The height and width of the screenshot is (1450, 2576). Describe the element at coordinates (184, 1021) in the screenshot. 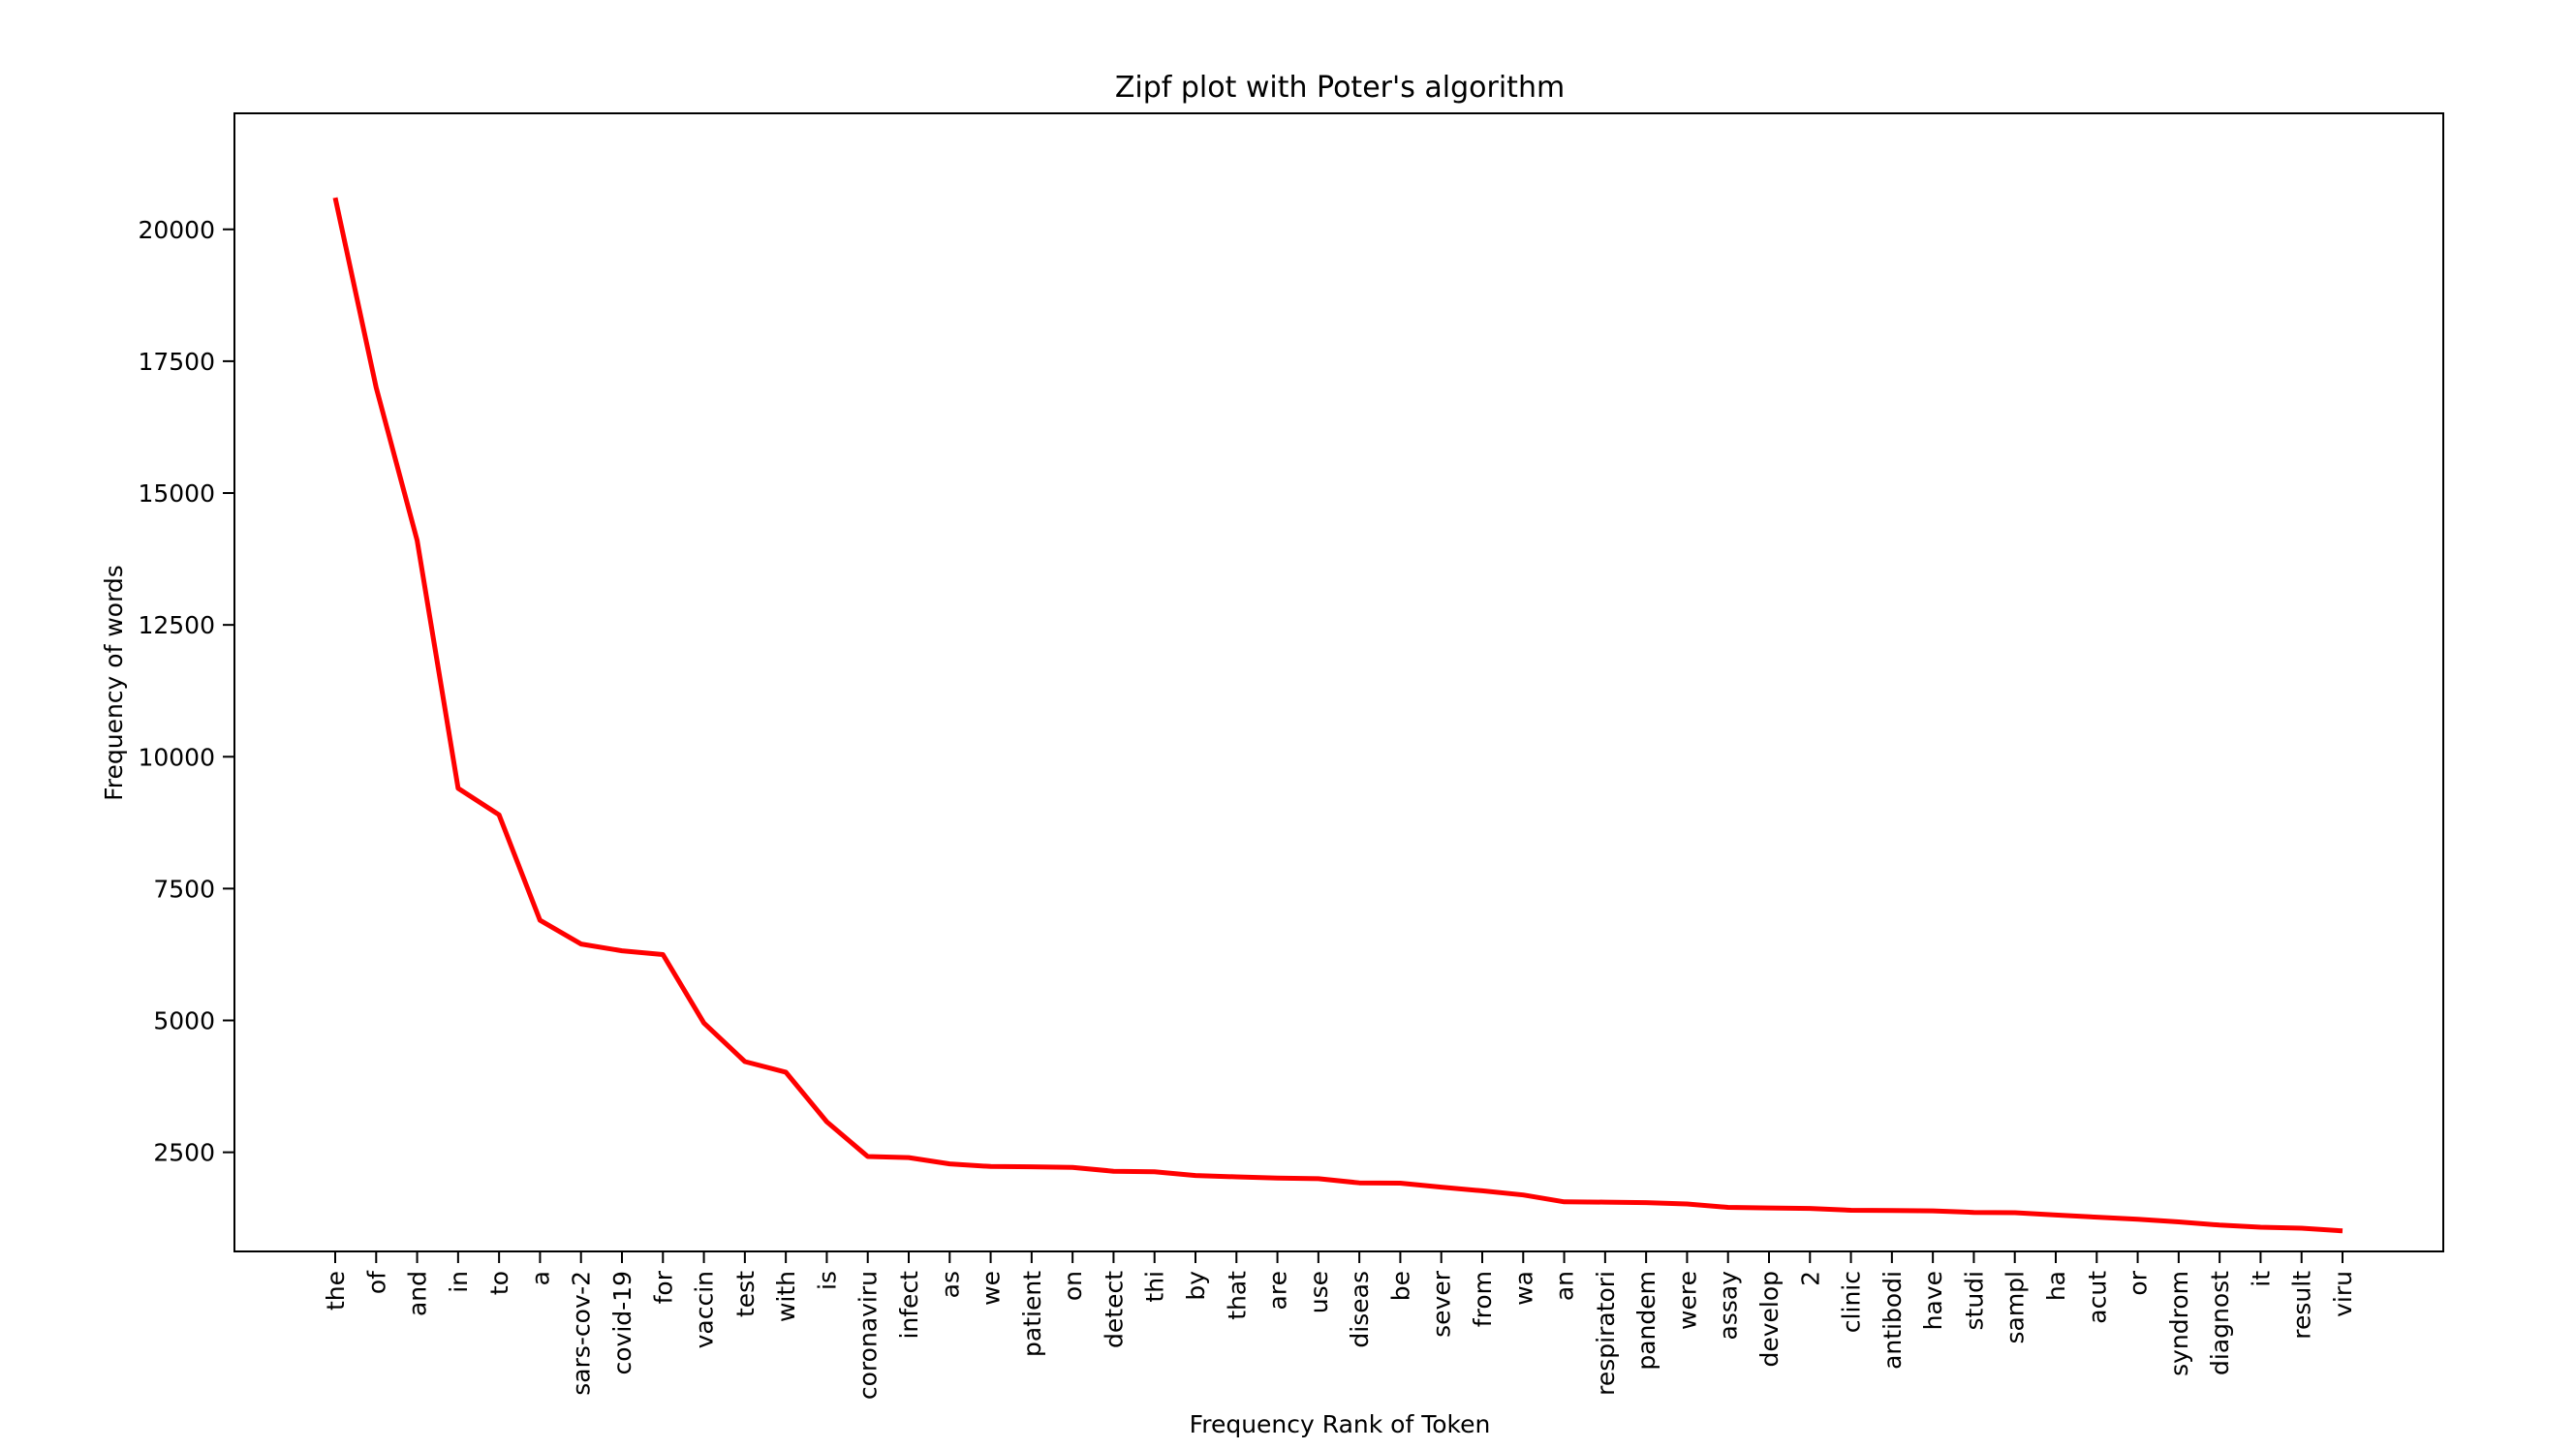

I see `y-tick-label: 5000` at that location.